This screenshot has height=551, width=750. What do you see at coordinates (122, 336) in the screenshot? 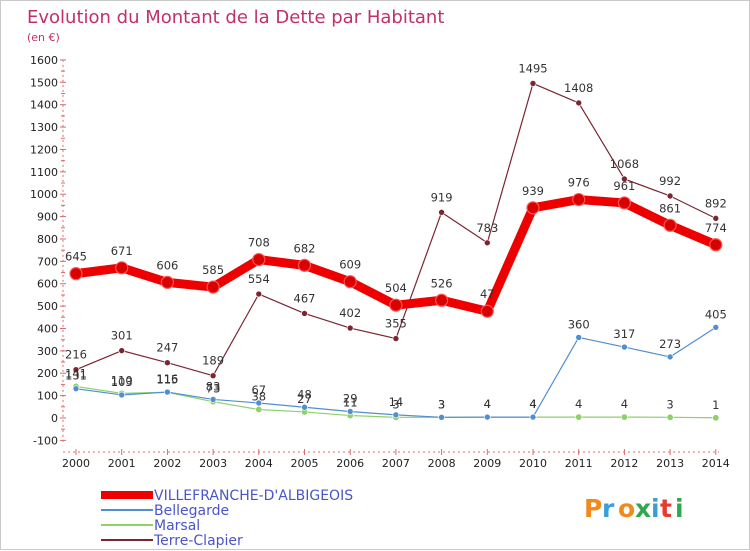
I see `data-label: 301` at bounding box center [122, 336].